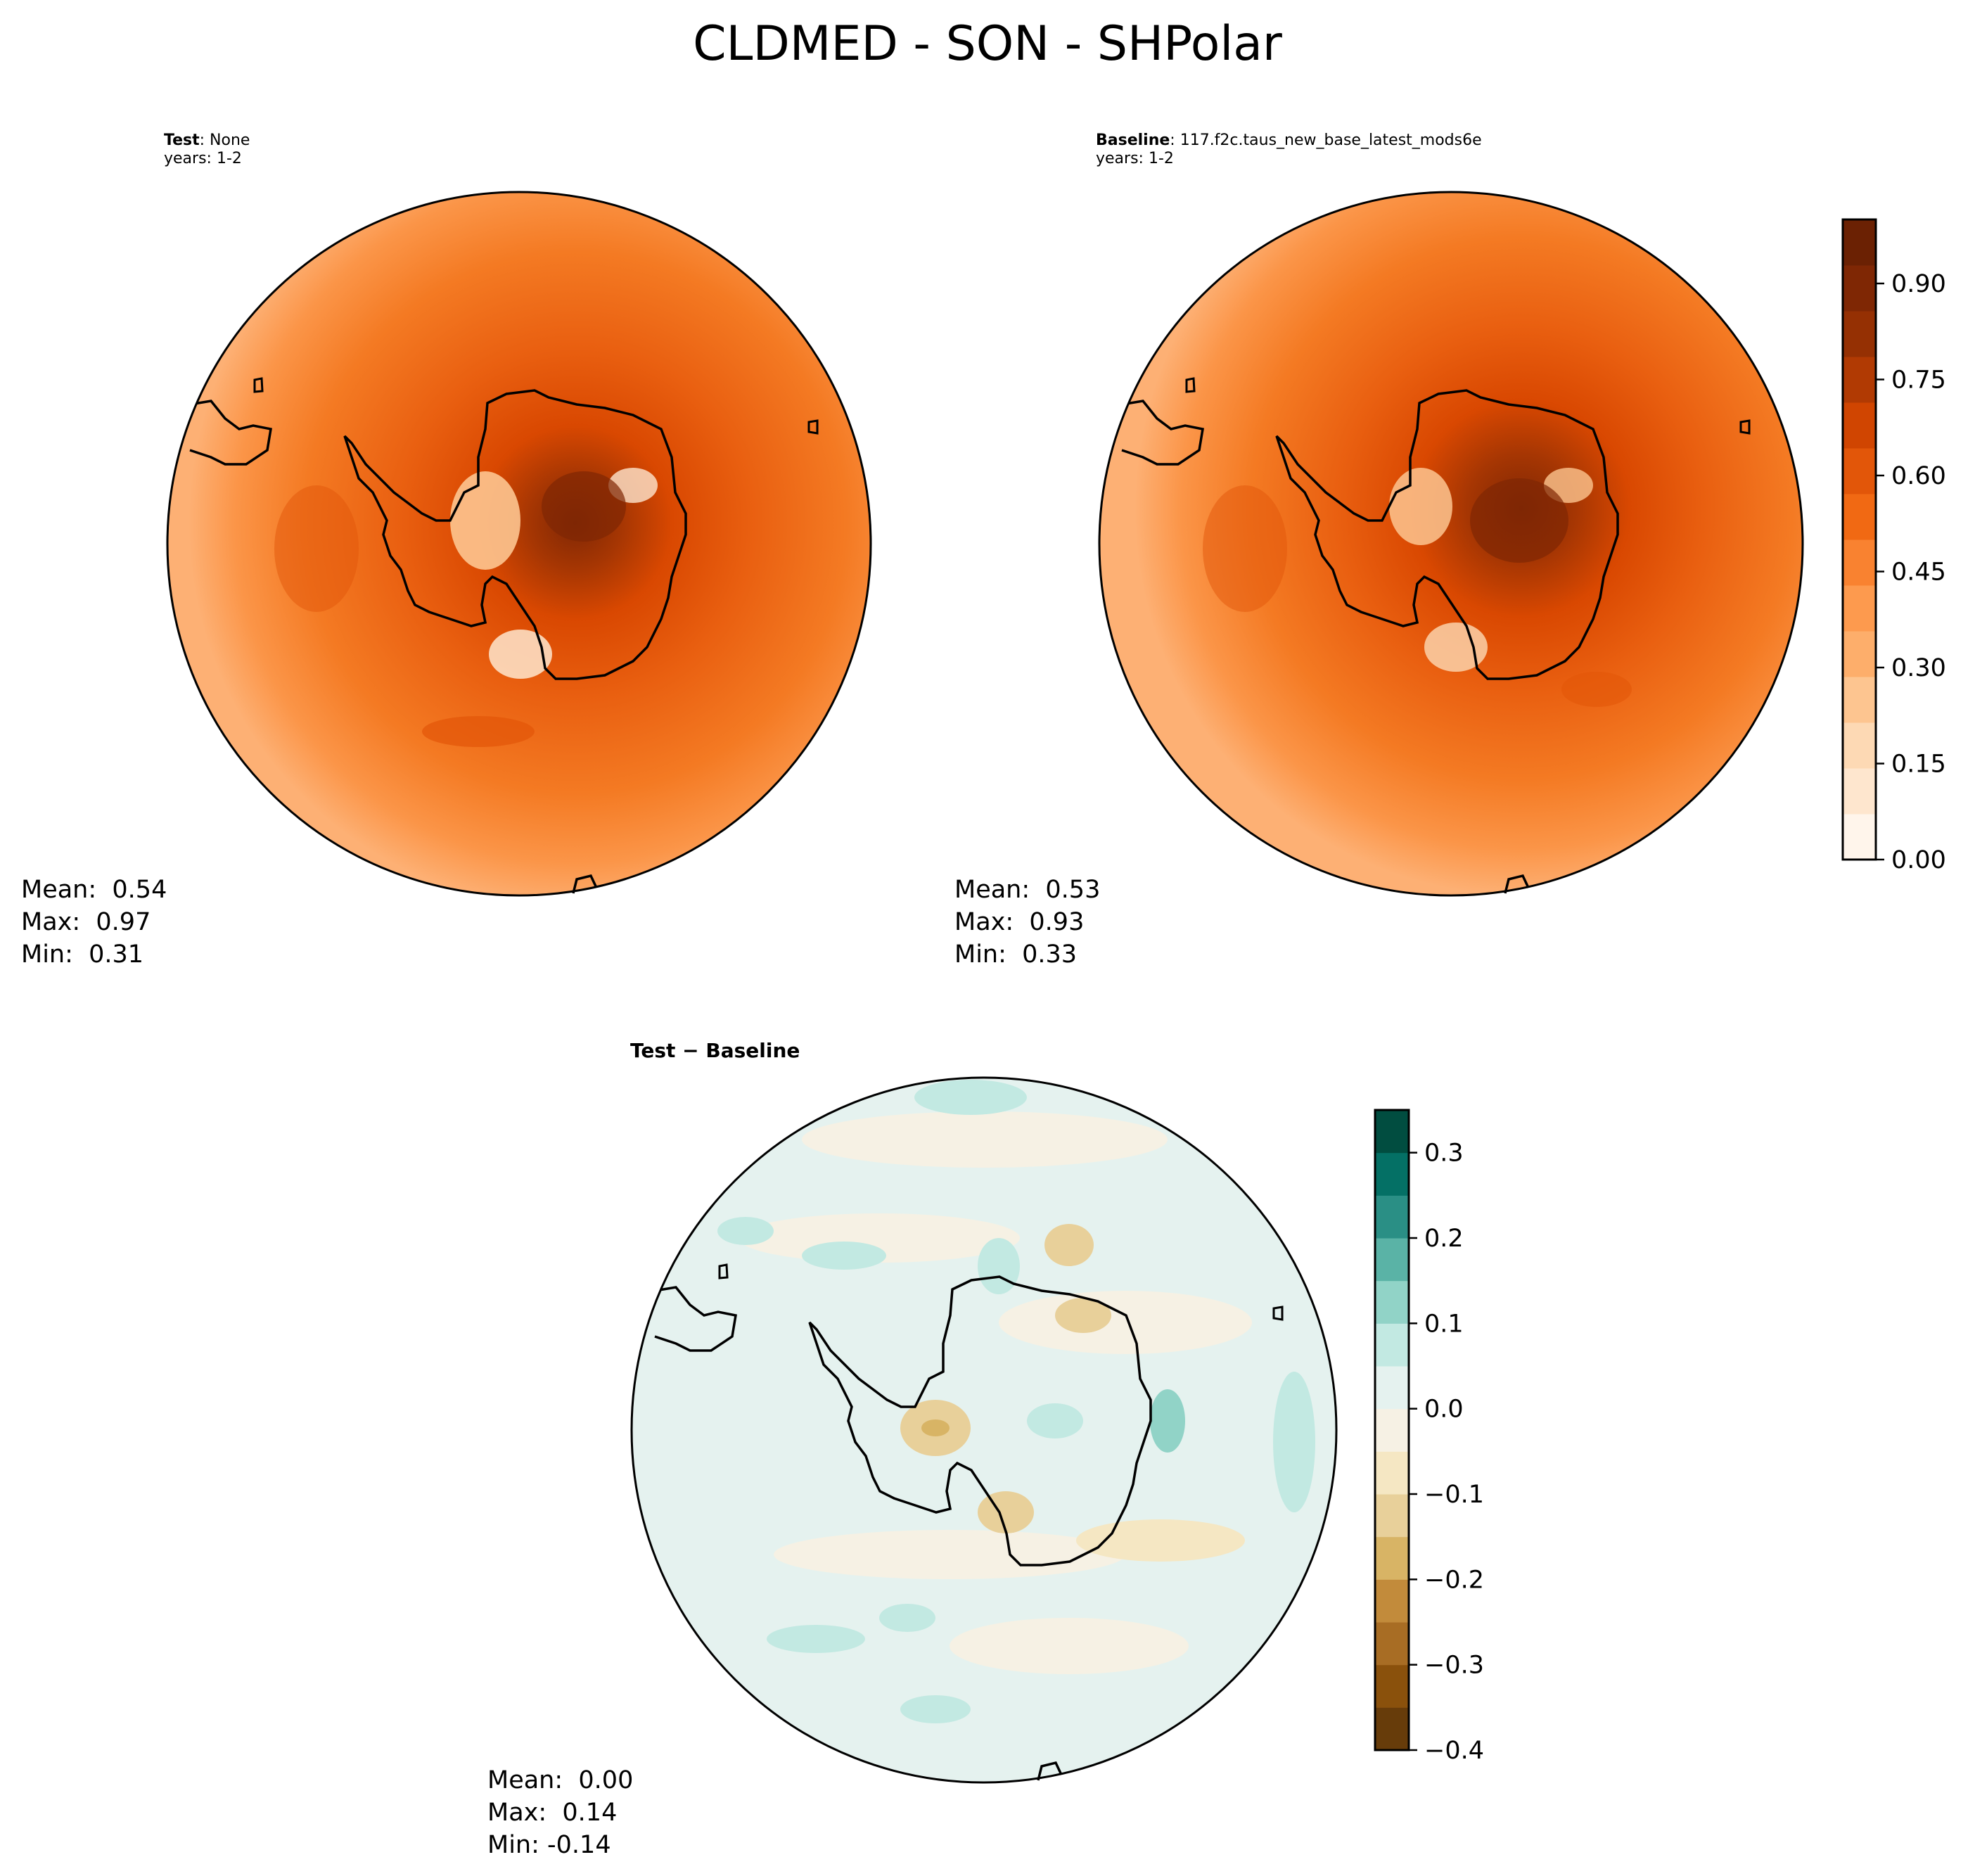 This screenshot has width=1975, height=1876. What do you see at coordinates (1454, 1751) in the screenshot?
I see `diff-colorbar-tick-label: −0.4` at bounding box center [1454, 1751].